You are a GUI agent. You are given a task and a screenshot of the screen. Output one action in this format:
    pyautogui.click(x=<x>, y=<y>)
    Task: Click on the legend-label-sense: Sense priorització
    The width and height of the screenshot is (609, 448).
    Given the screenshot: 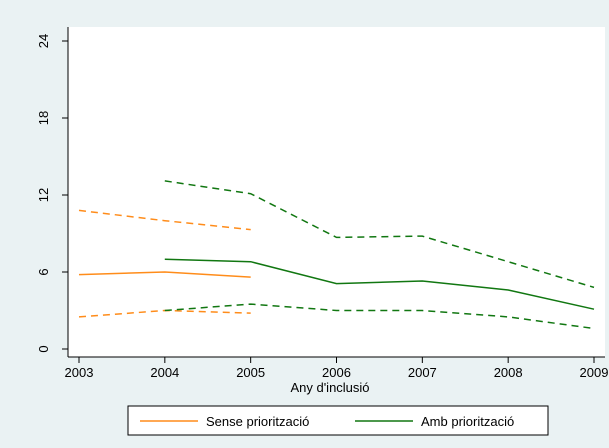 What is the action you would take?
    pyautogui.click(x=257, y=421)
    